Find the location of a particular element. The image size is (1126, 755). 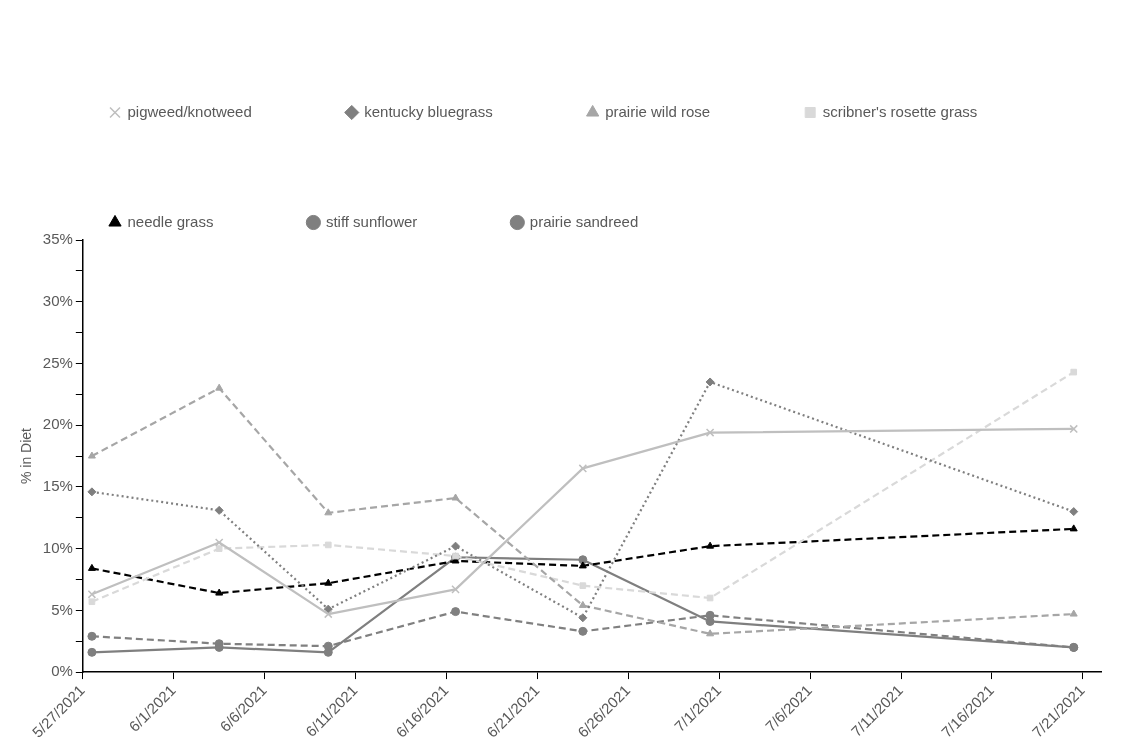

y-tick-label: 25% is located at coordinates (57, 362).